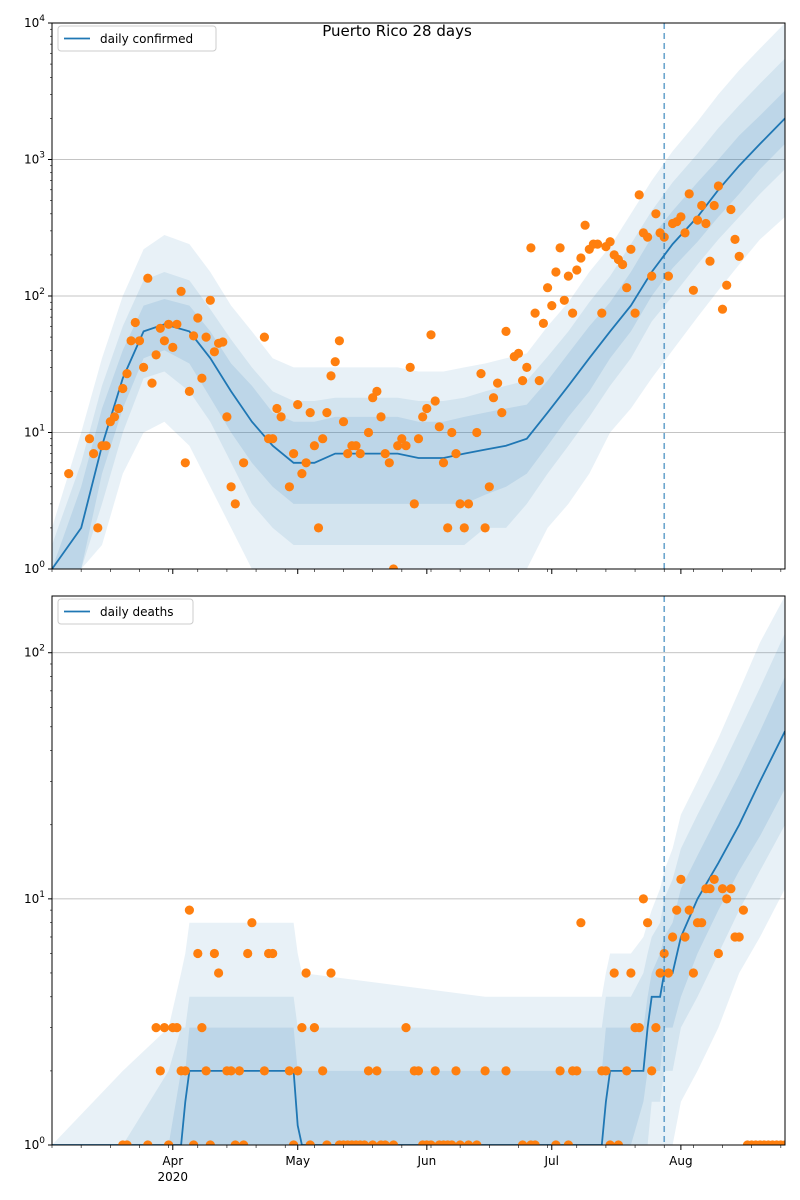 The height and width of the screenshot is (1200, 800). I want to click on y-tick-exponent: 3, so click(42, 156).